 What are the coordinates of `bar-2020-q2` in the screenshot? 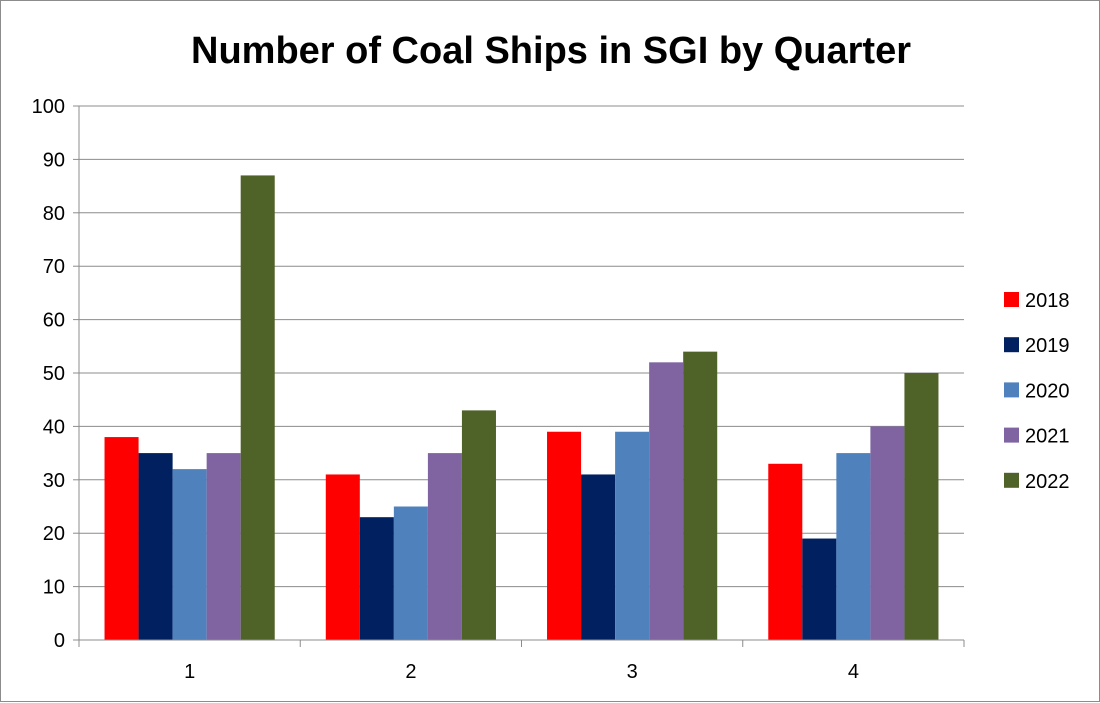 It's located at (410, 573).